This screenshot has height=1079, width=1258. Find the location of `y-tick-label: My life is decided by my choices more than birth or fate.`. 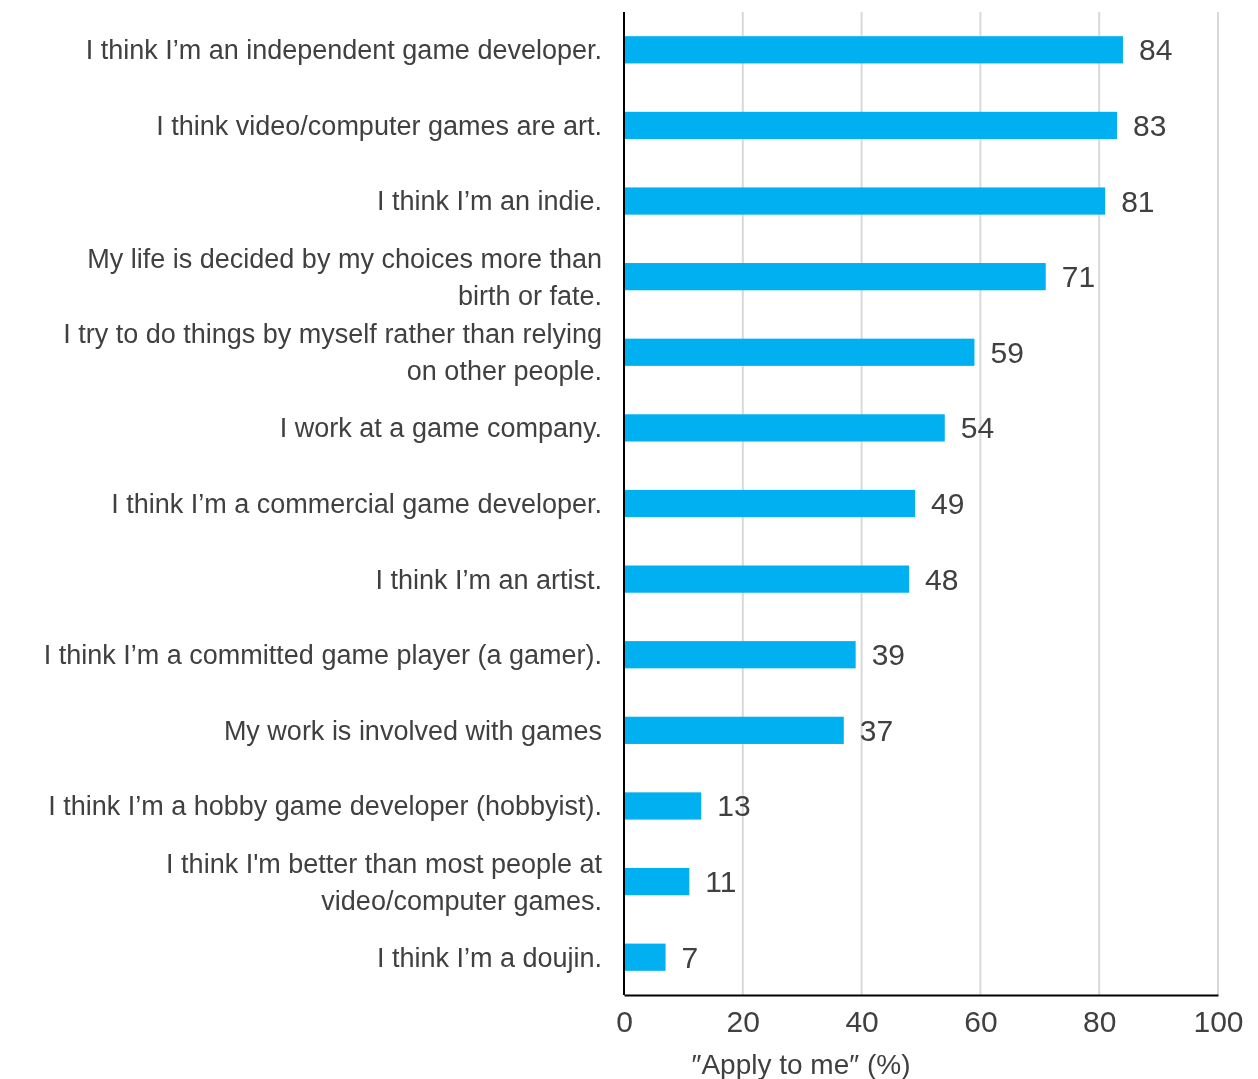

y-tick-label: My life is decided by my choices more than birth or fate. is located at coordinates (344, 277).